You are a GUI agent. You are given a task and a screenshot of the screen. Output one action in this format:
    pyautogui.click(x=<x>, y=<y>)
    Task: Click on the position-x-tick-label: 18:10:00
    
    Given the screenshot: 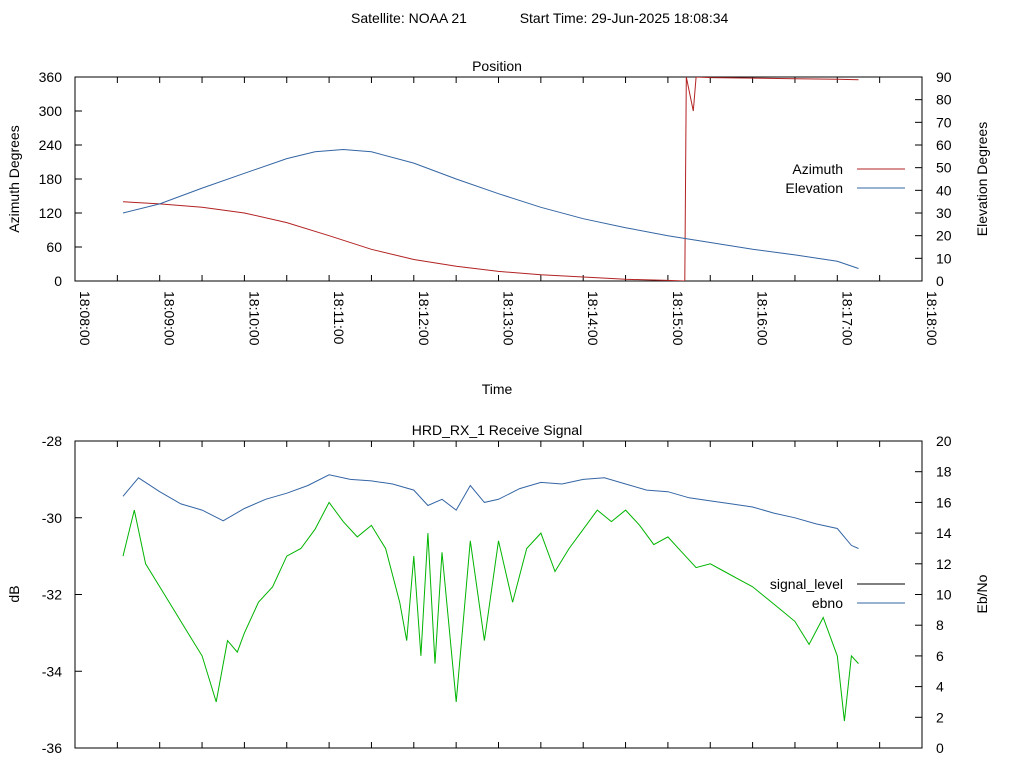 What is the action you would take?
    pyautogui.click(x=254, y=318)
    